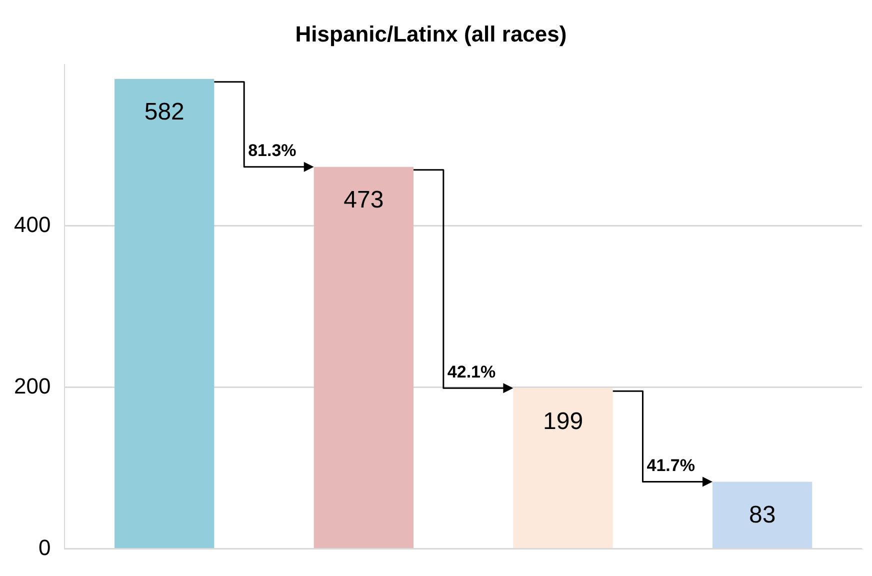 This screenshot has width=872, height=576. I want to click on data-label: 582, so click(164, 112).